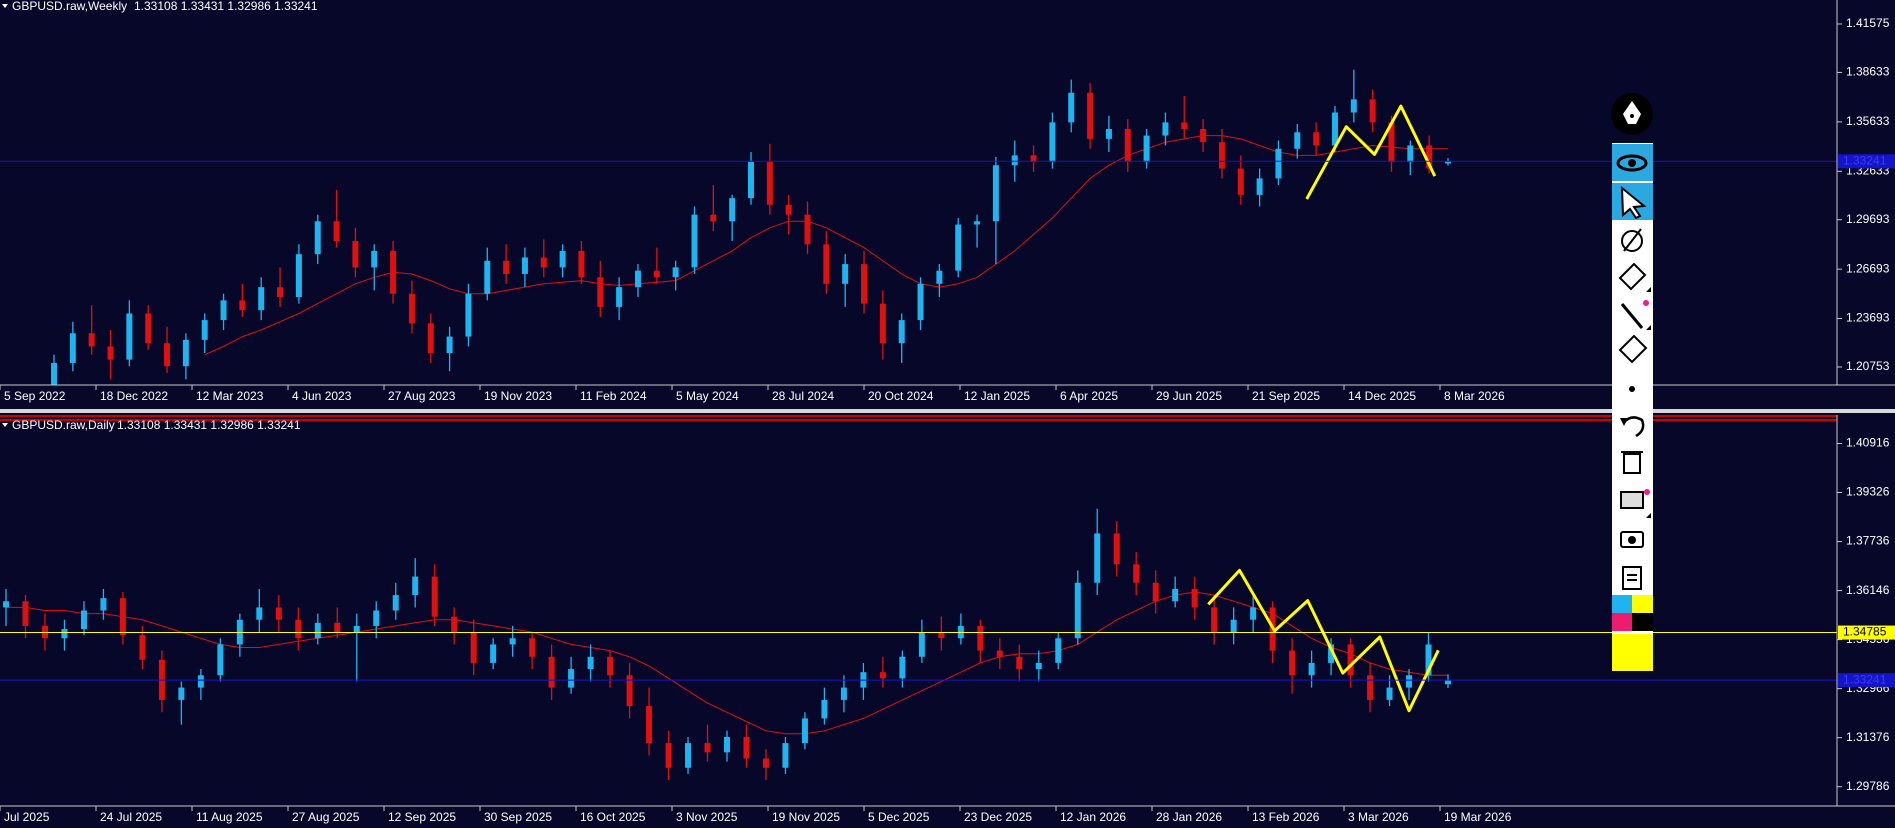  I want to click on trash-button, so click(1632, 462).